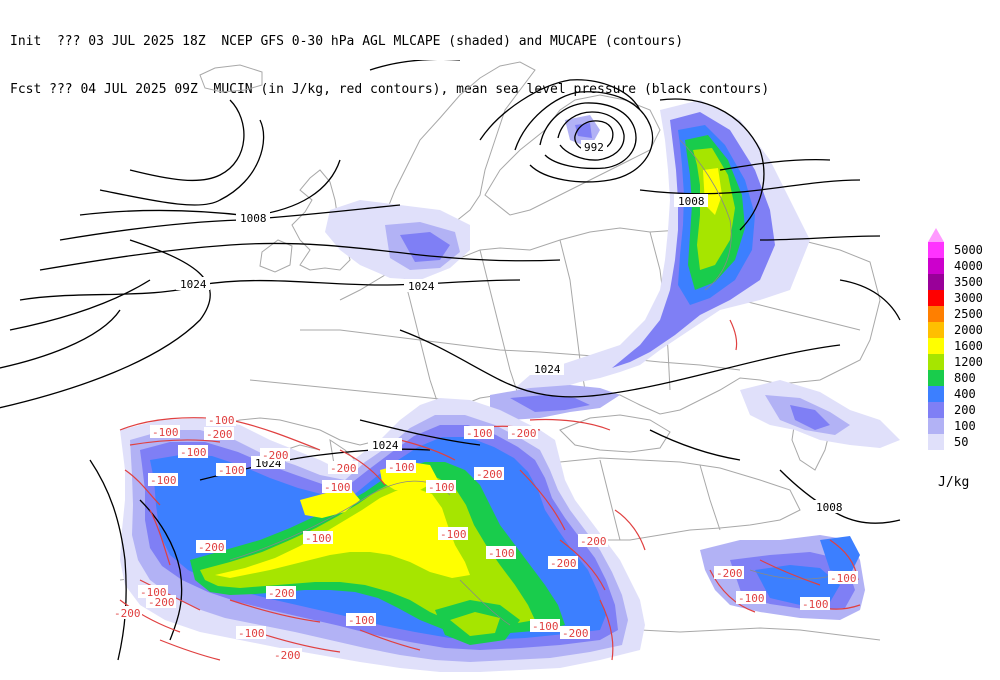 This screenshot has height=680, width=1000. I want to click on legend-level: 2000, so click(955, 330).